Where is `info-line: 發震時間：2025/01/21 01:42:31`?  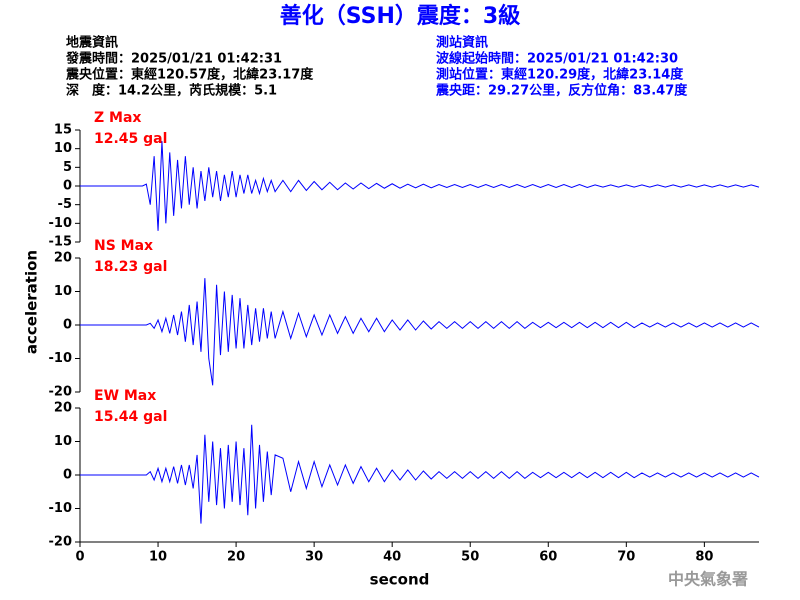
info-line: 發震時間：2025/01/21 01:42:31 is located at coordinates (173, 59).